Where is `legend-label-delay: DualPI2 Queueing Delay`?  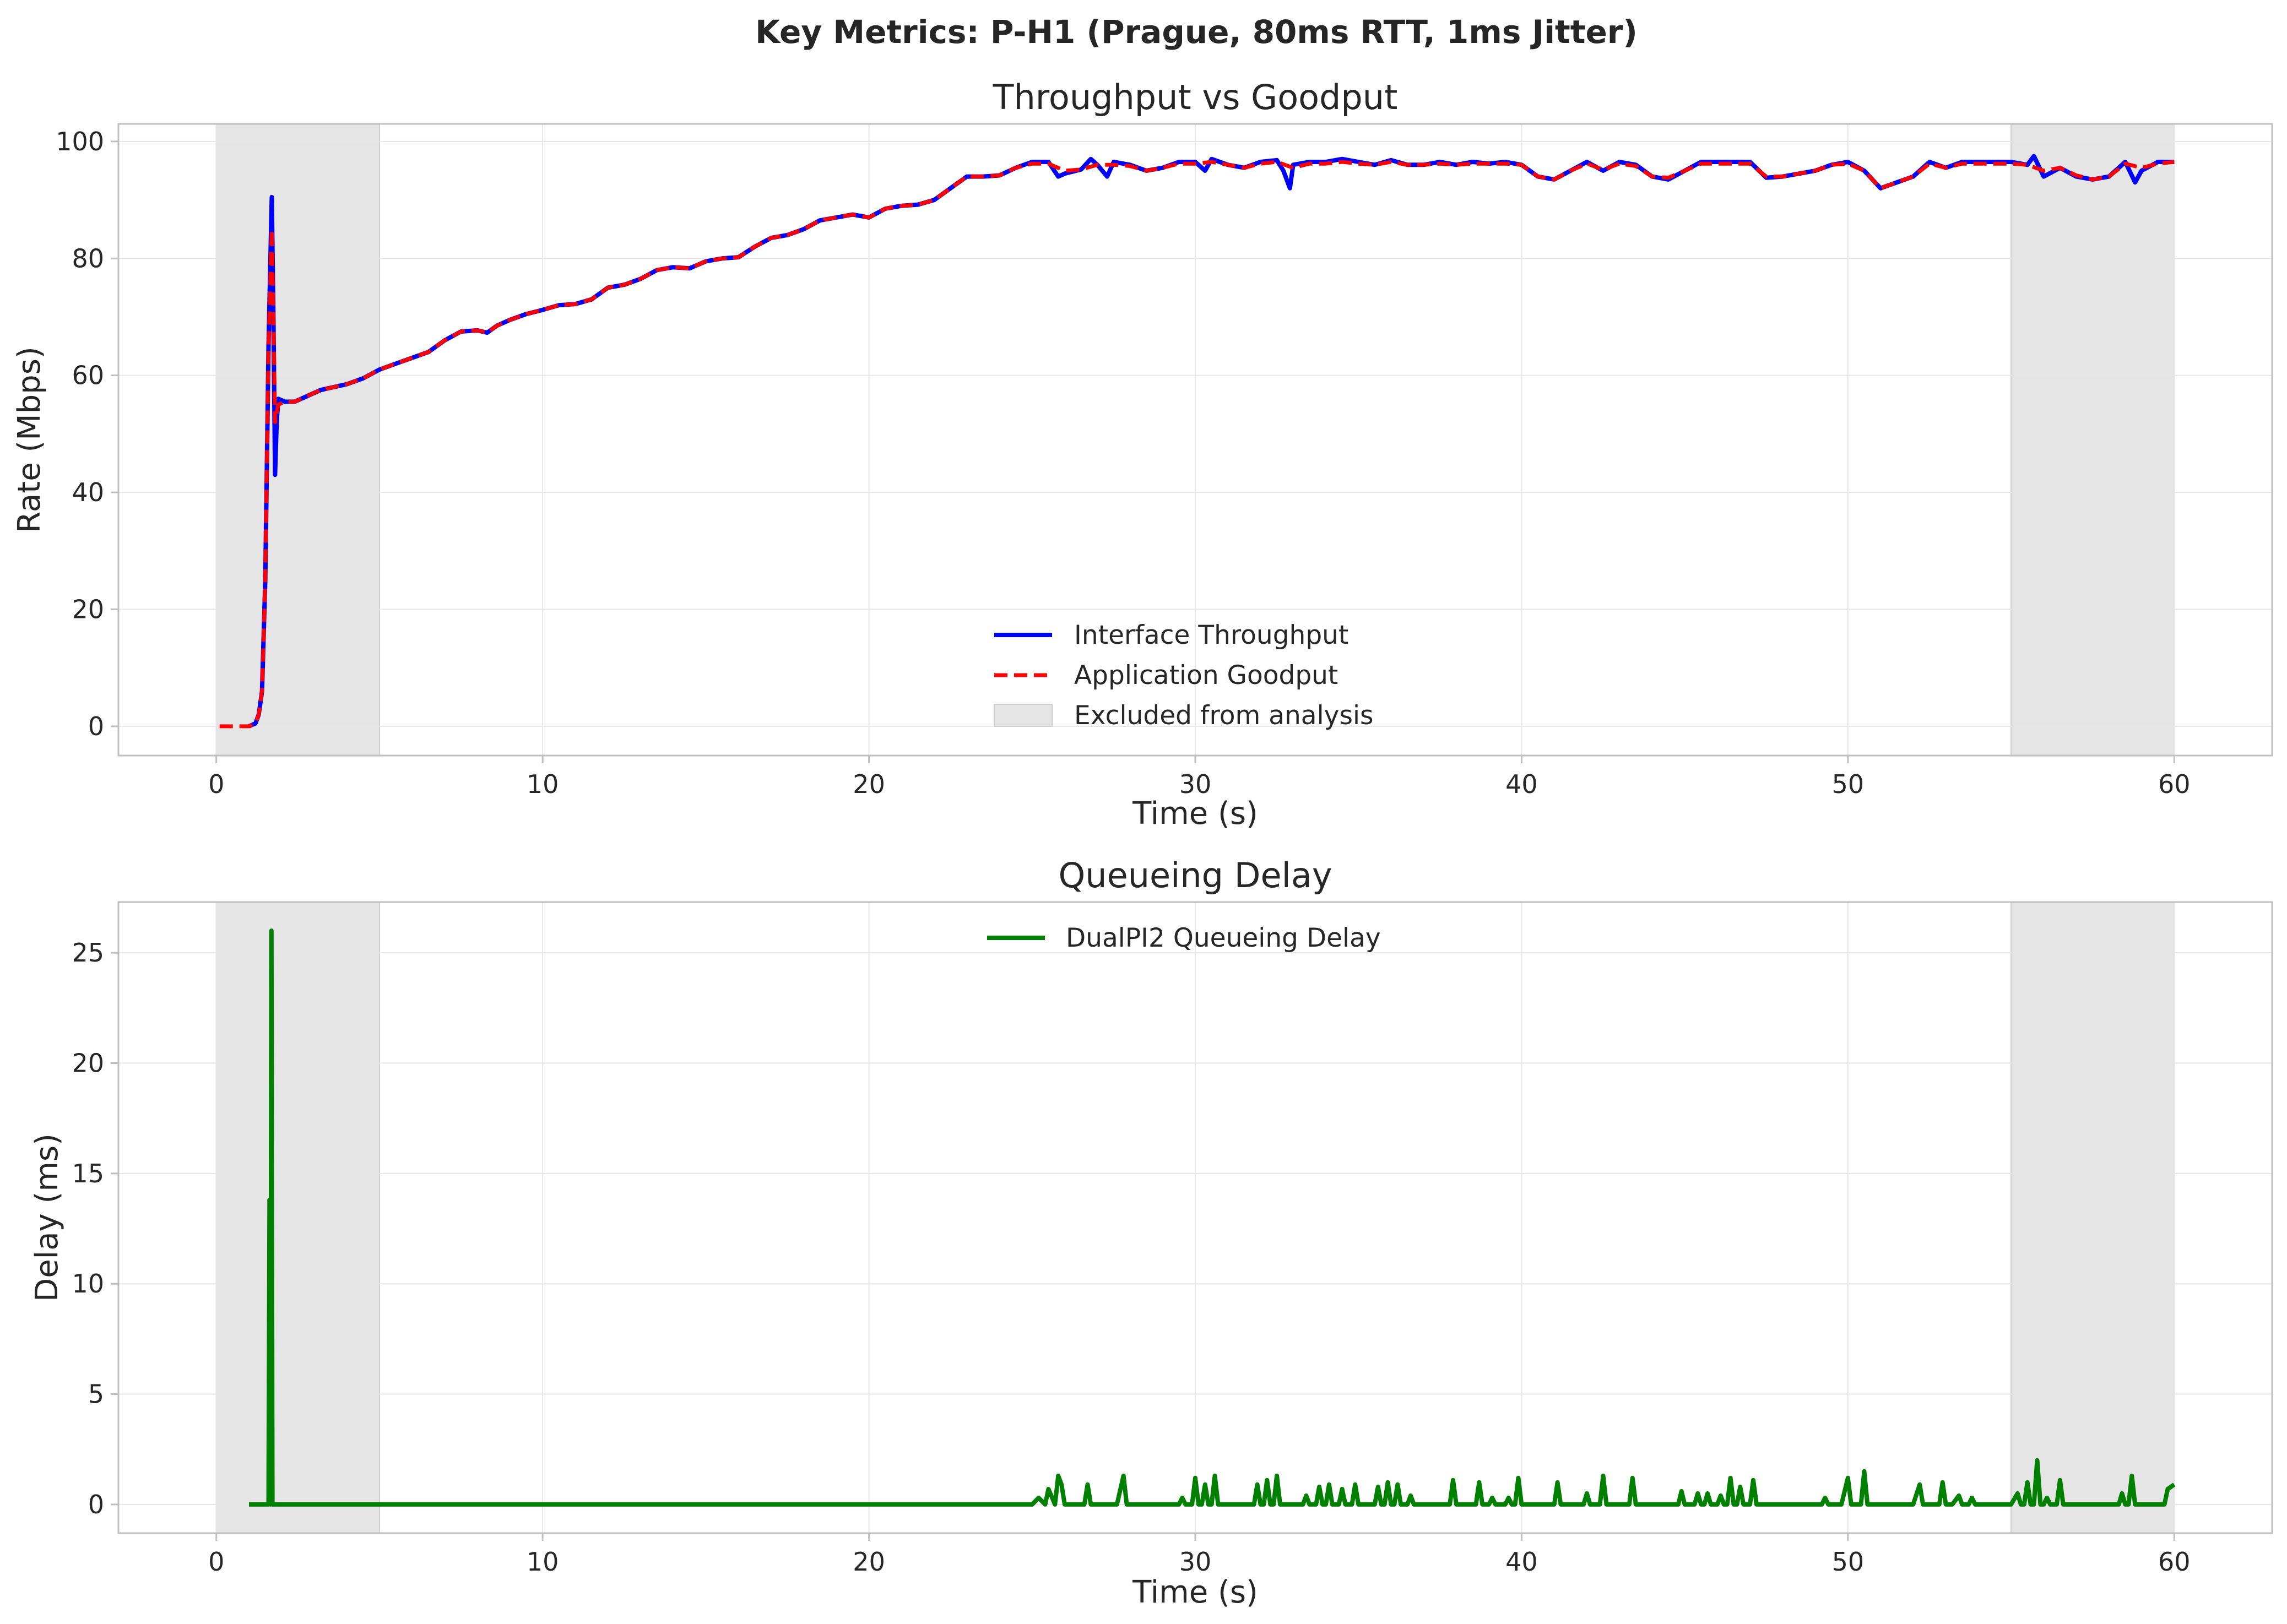
legend-label-delay: DualPI2 Queueing Delay is located at coordinates (1224, 938).